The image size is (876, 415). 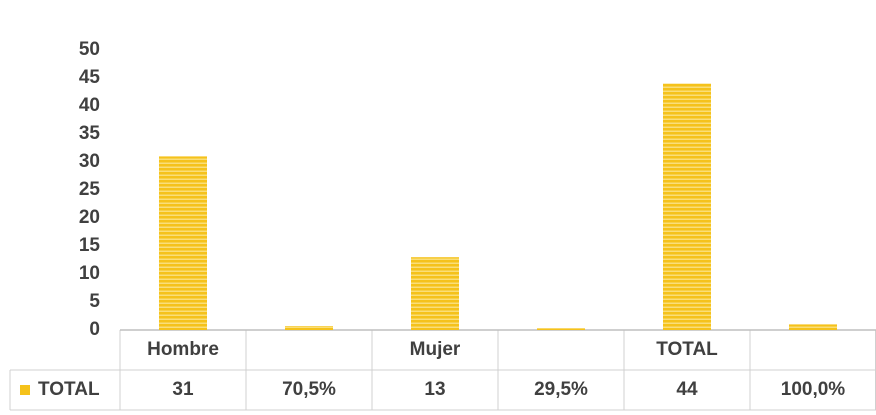 What do you see at coordinates (94, 329) in the screenshot?
I see `y-tick-label: 0` at bounding box center [94, 329].